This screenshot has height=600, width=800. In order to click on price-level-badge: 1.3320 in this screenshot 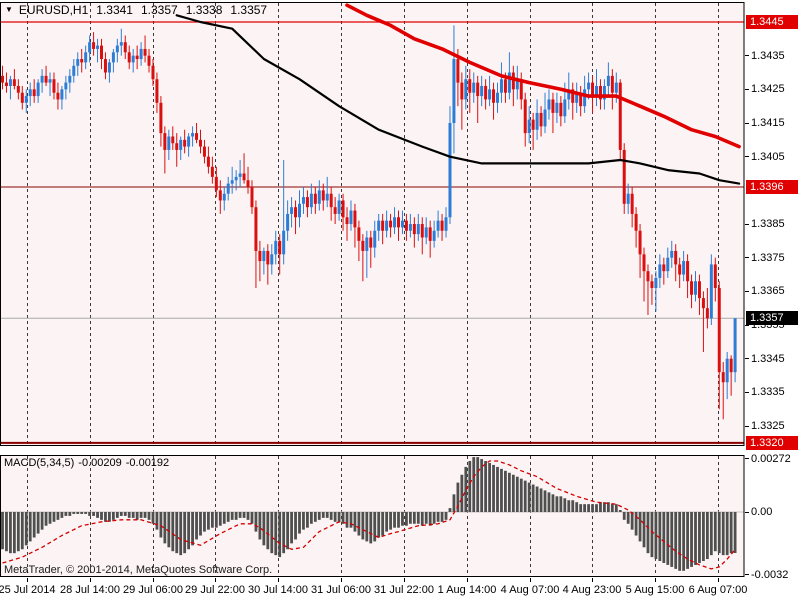, I will do `click(772, 443)`.